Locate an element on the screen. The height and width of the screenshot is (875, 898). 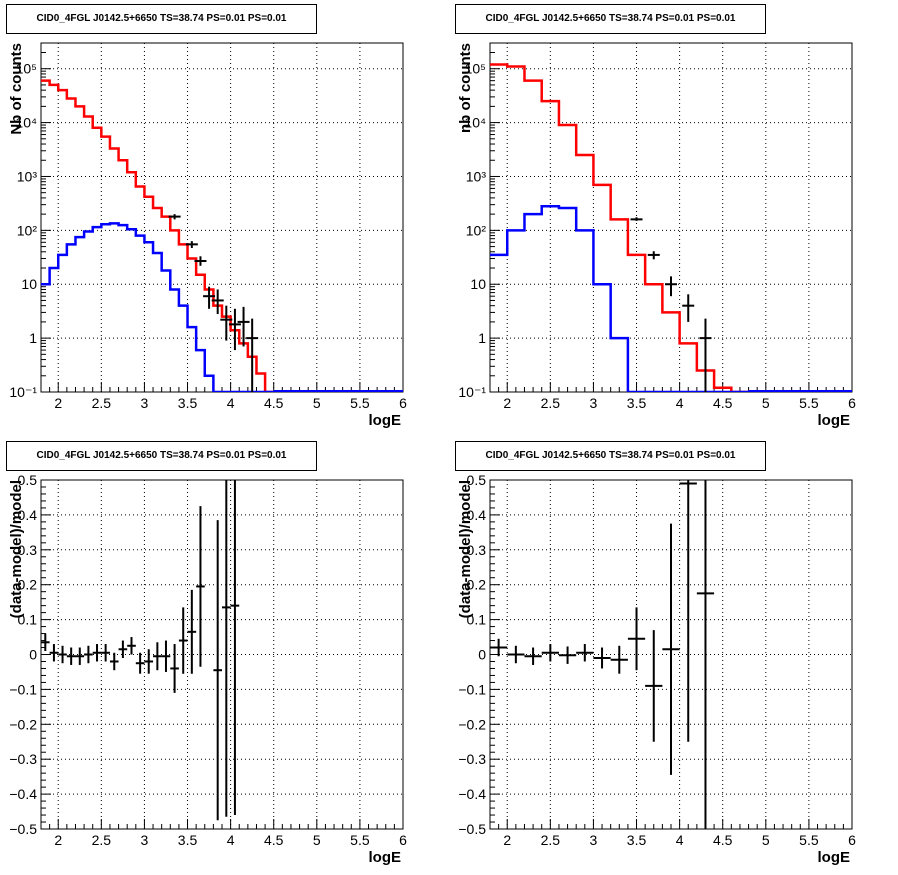
y-tick-label: 1 is located at coordinates (33, 338).